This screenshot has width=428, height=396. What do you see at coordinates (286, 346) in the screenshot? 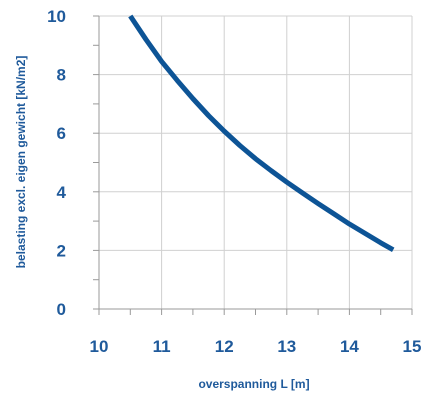
I see `x-tick-label: 13` at bounding box center [286, 346].